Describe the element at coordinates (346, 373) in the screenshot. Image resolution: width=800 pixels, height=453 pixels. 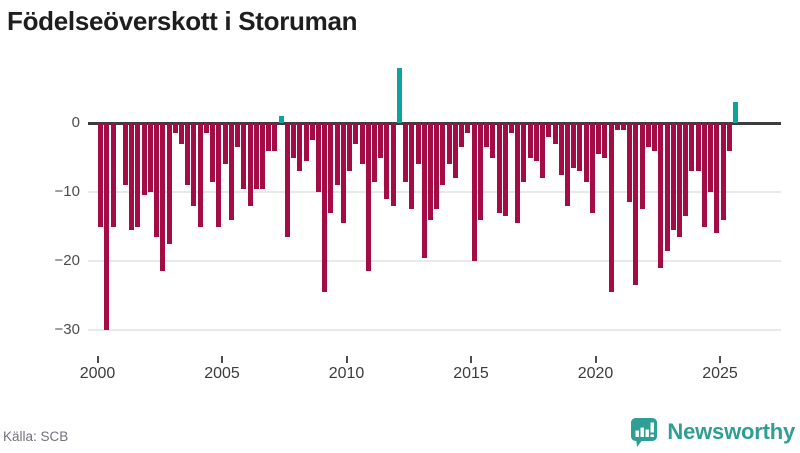
I see `x-axis-label: 2010` at that location.